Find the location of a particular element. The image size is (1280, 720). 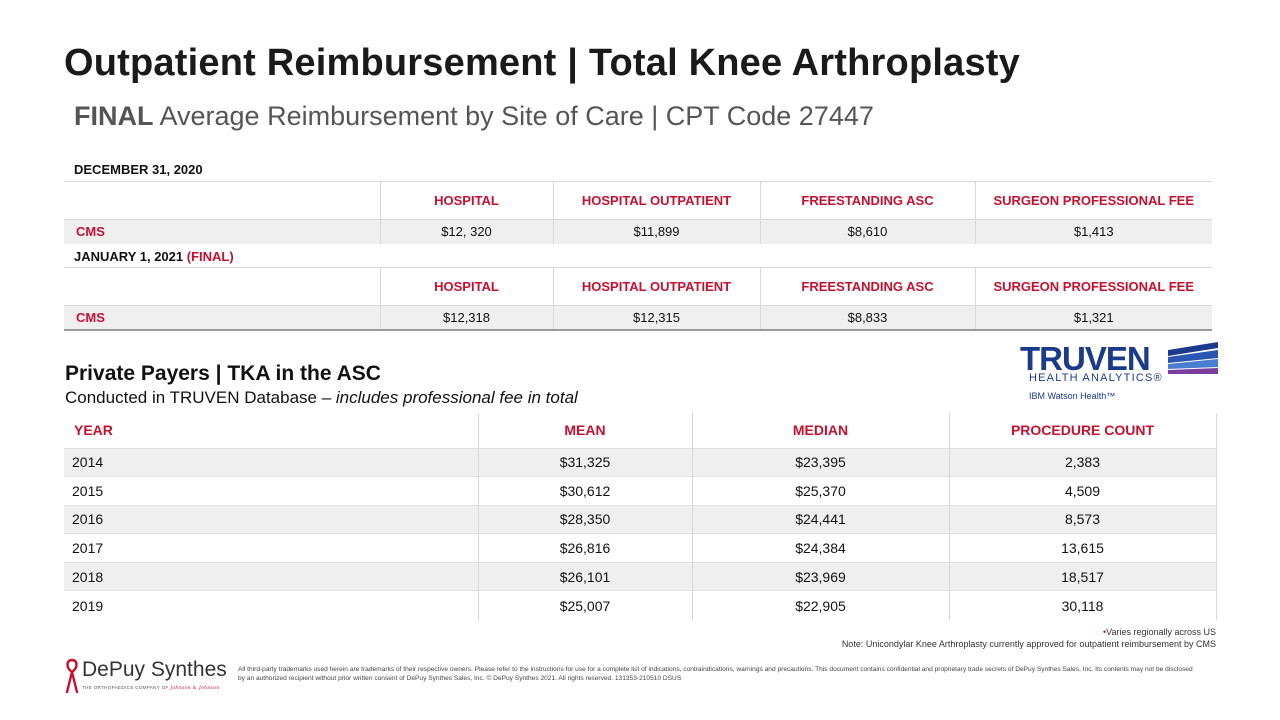

subtitle-final: FINAL is located at coordinates (114, 116).